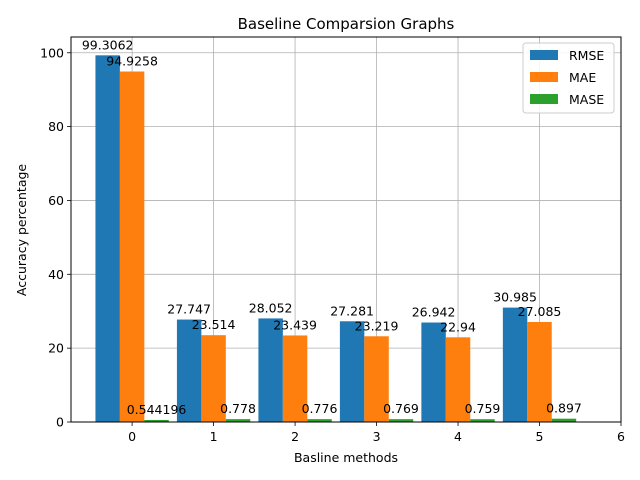 This screenshot has width=640, height=480. Describe the element at coordinates (60, 422) in the screenshot. I see `y-tick-label: 0` at that location.